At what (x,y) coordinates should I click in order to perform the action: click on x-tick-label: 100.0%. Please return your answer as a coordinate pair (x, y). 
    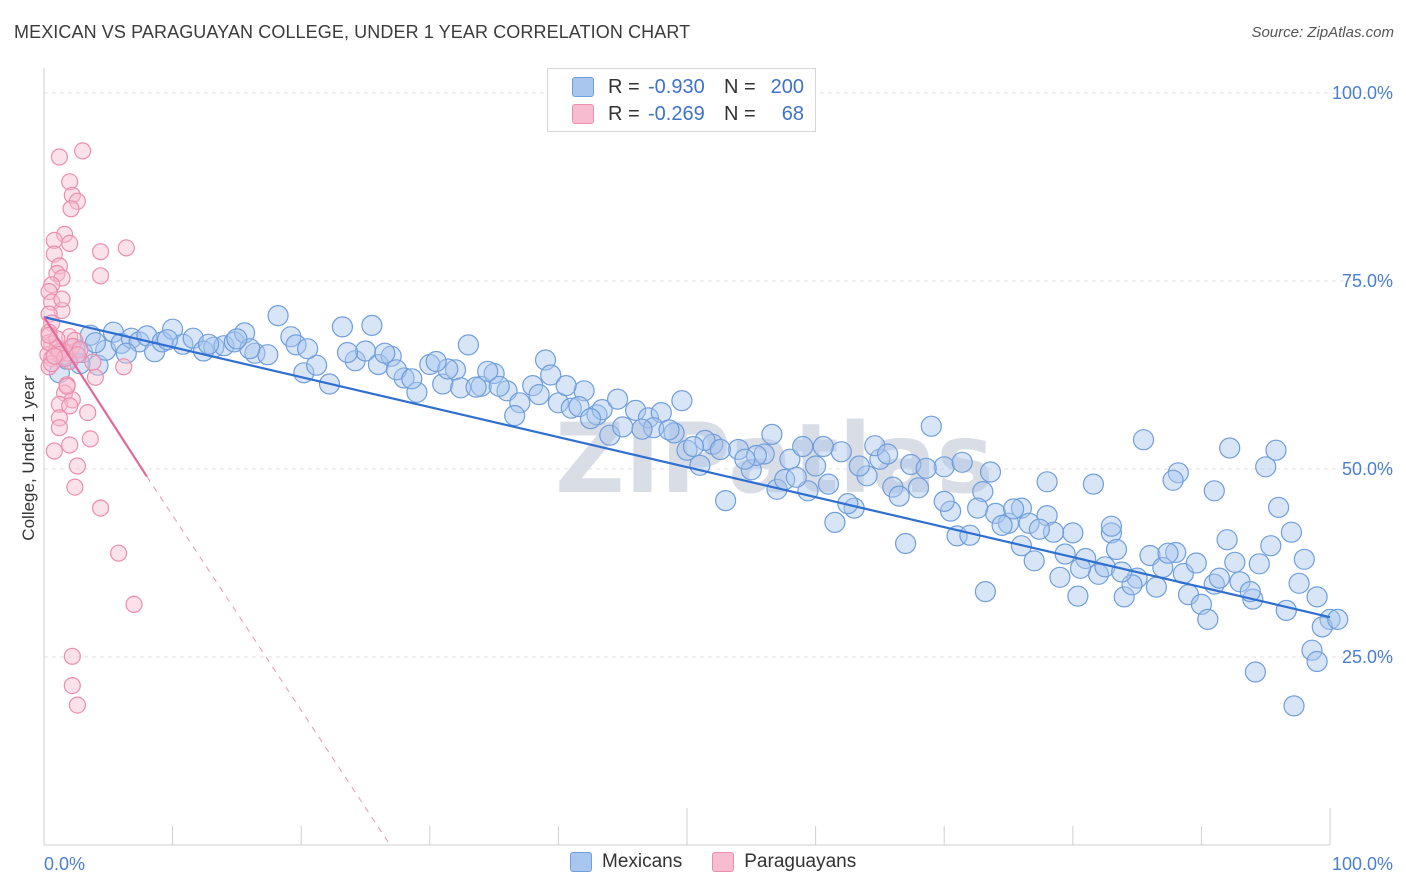
    Looking at the image, I should click on (1362, 864).